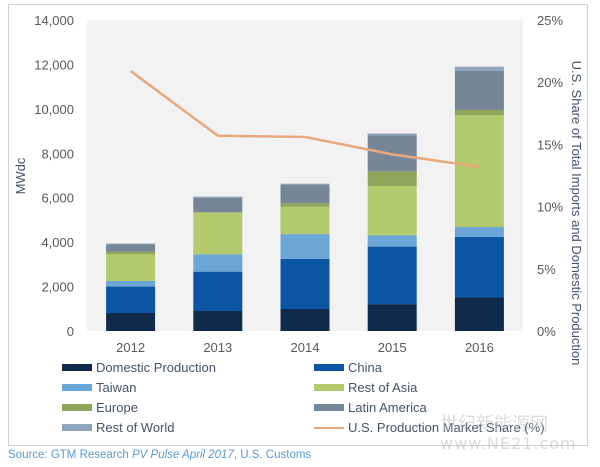 The image size is (600, 467). What do you see at coordinates (131, 300) in the screenshot?
I see `bar-segment-china-2012` at bounding box center [131, 300].